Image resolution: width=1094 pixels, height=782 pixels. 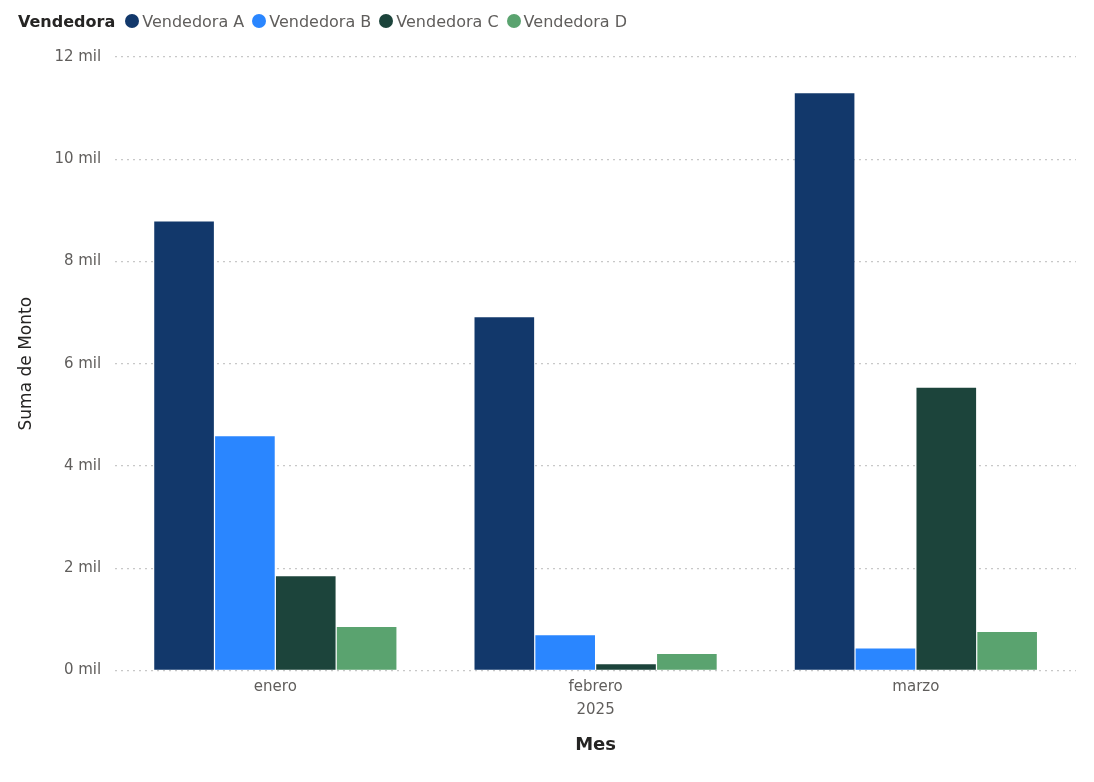 I want to click on text: 2025, so click(x=595, y=708).